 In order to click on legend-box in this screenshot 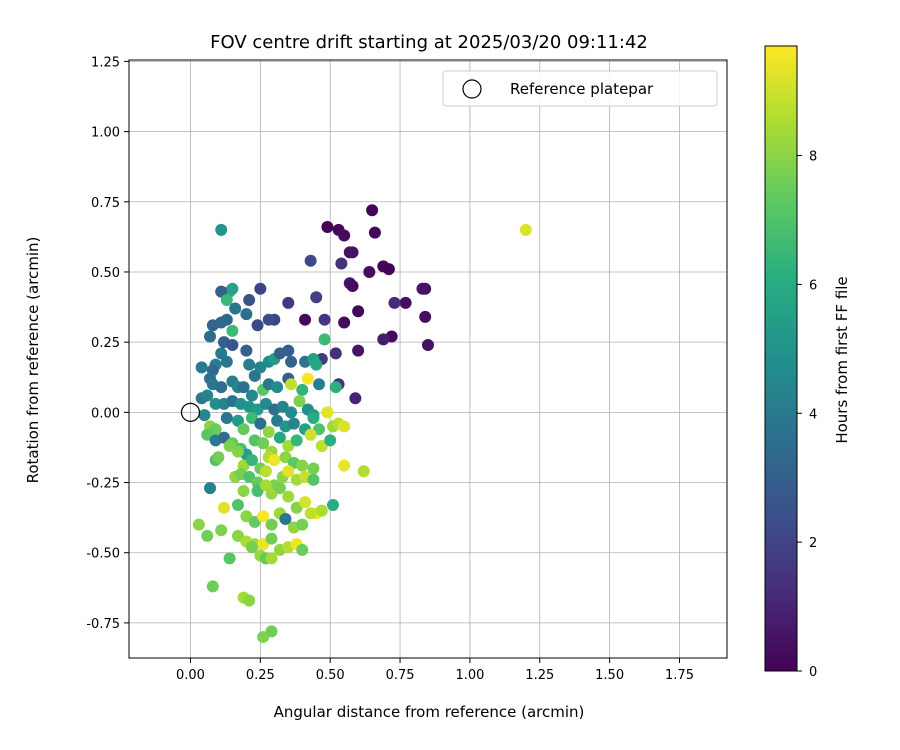, I will do `click(580, 88)`.